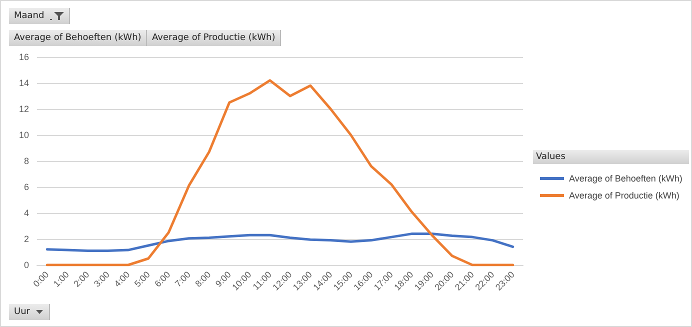 The width and height of the screenshot is (692, 327). Describe the element at coordinates (214, 38) in the screenshot. I see `text: Average of Productie (kWh)` at that location.